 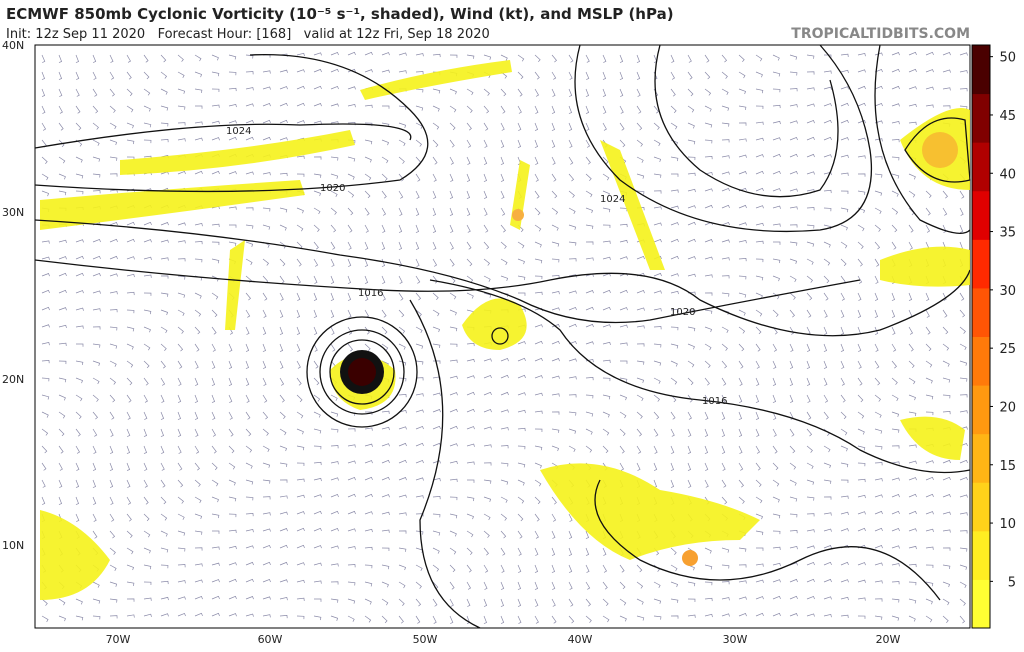 I want to click on colorbar-tick-label: 25, so click(x=1007, y=349).